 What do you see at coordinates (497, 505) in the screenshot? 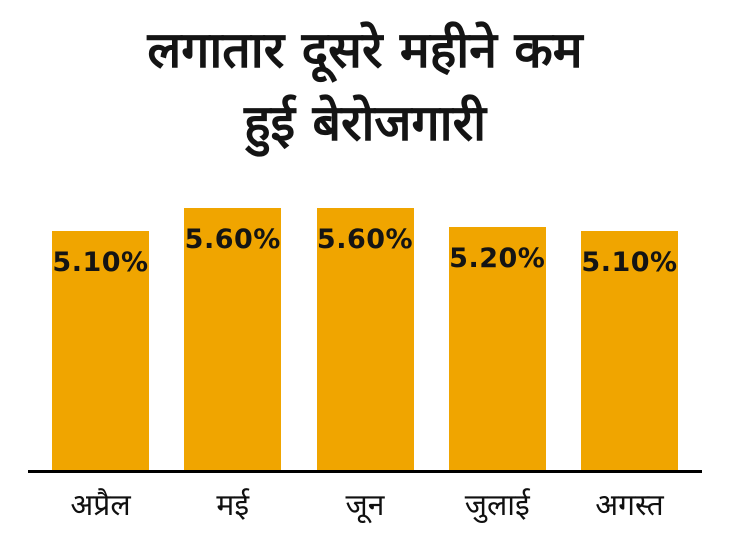
I see `category-label: जुलाई` at bounding box center [497, 505].